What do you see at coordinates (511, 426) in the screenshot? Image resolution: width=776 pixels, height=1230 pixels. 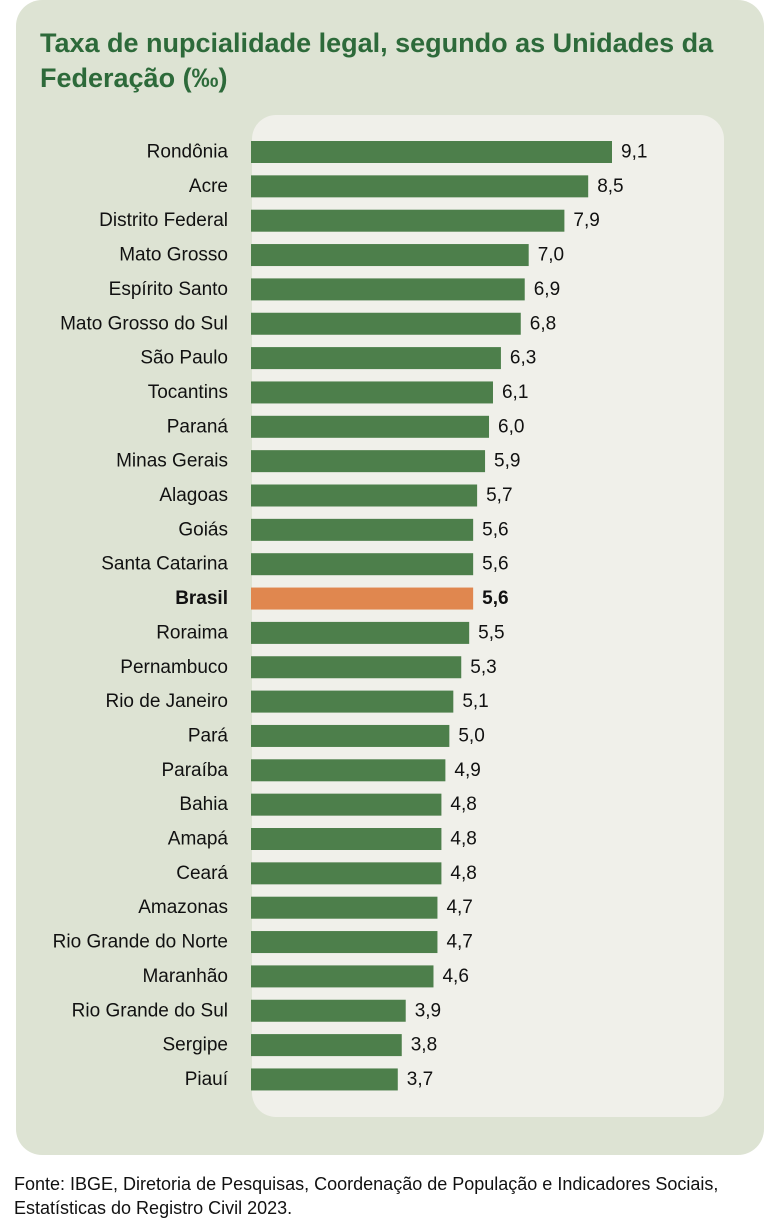 I see `value-label: 6,0` at bounding box center [511, 426].